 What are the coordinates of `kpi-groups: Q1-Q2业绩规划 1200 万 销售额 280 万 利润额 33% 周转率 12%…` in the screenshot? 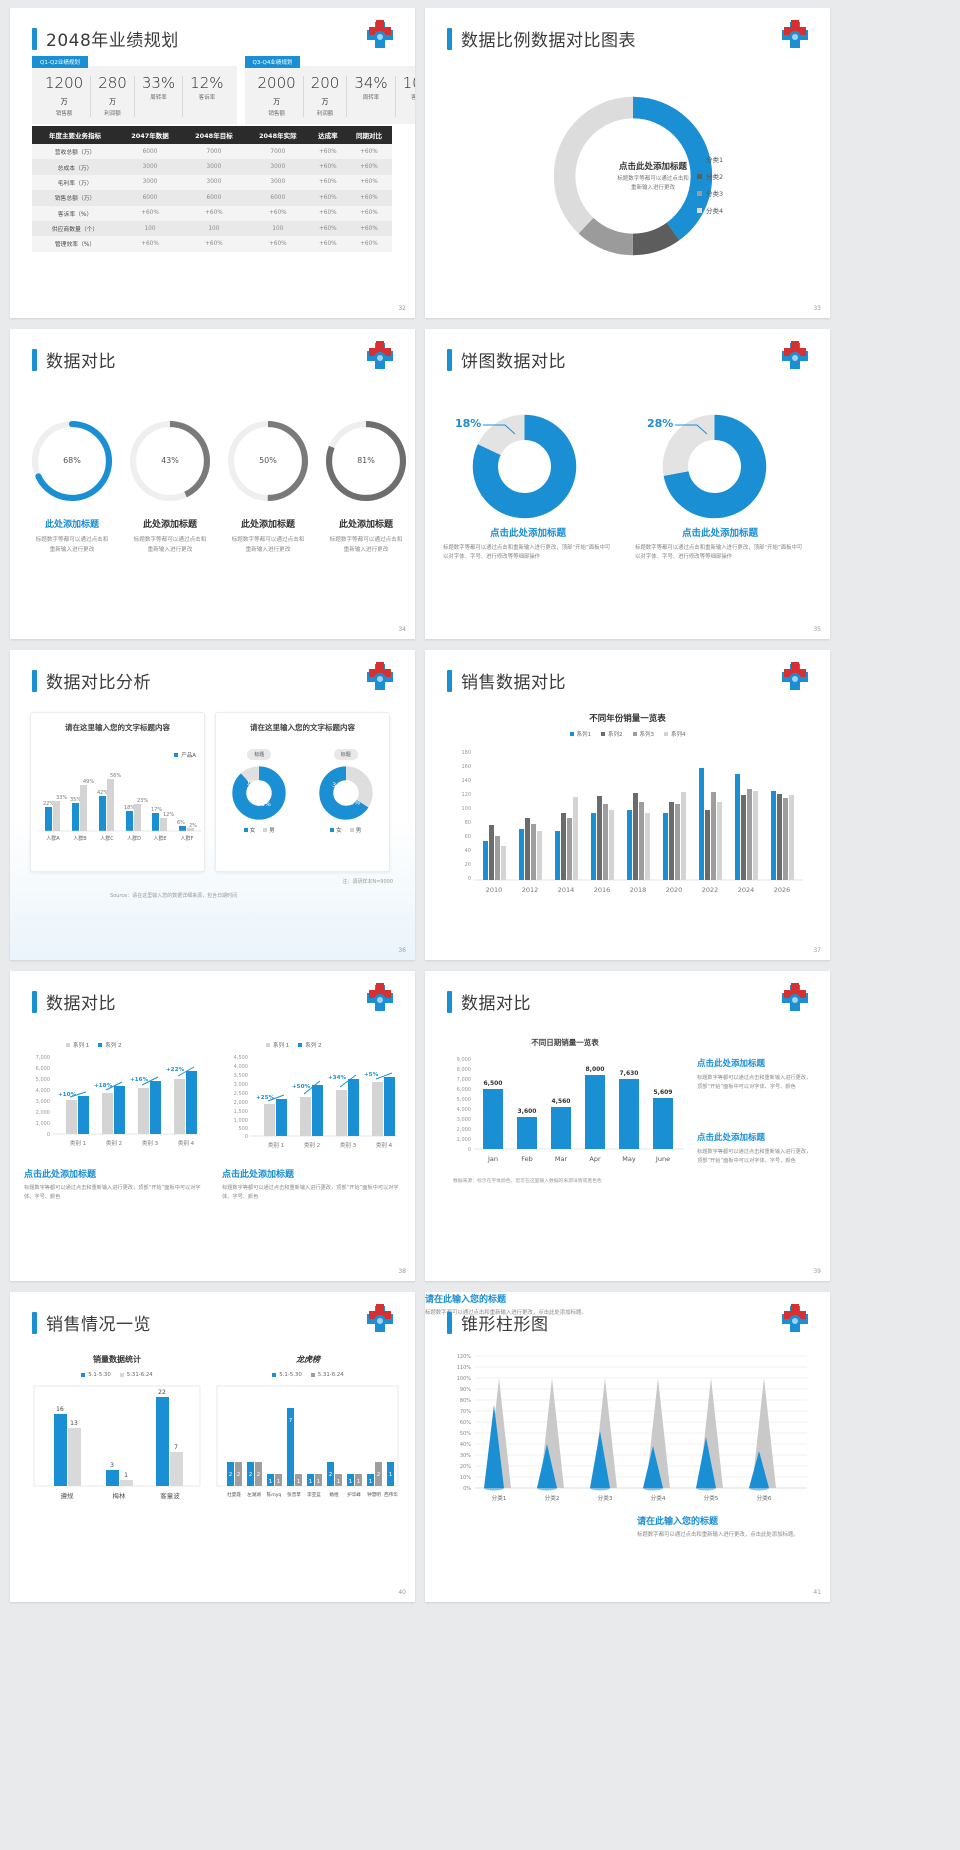 It's located at (223, 90).